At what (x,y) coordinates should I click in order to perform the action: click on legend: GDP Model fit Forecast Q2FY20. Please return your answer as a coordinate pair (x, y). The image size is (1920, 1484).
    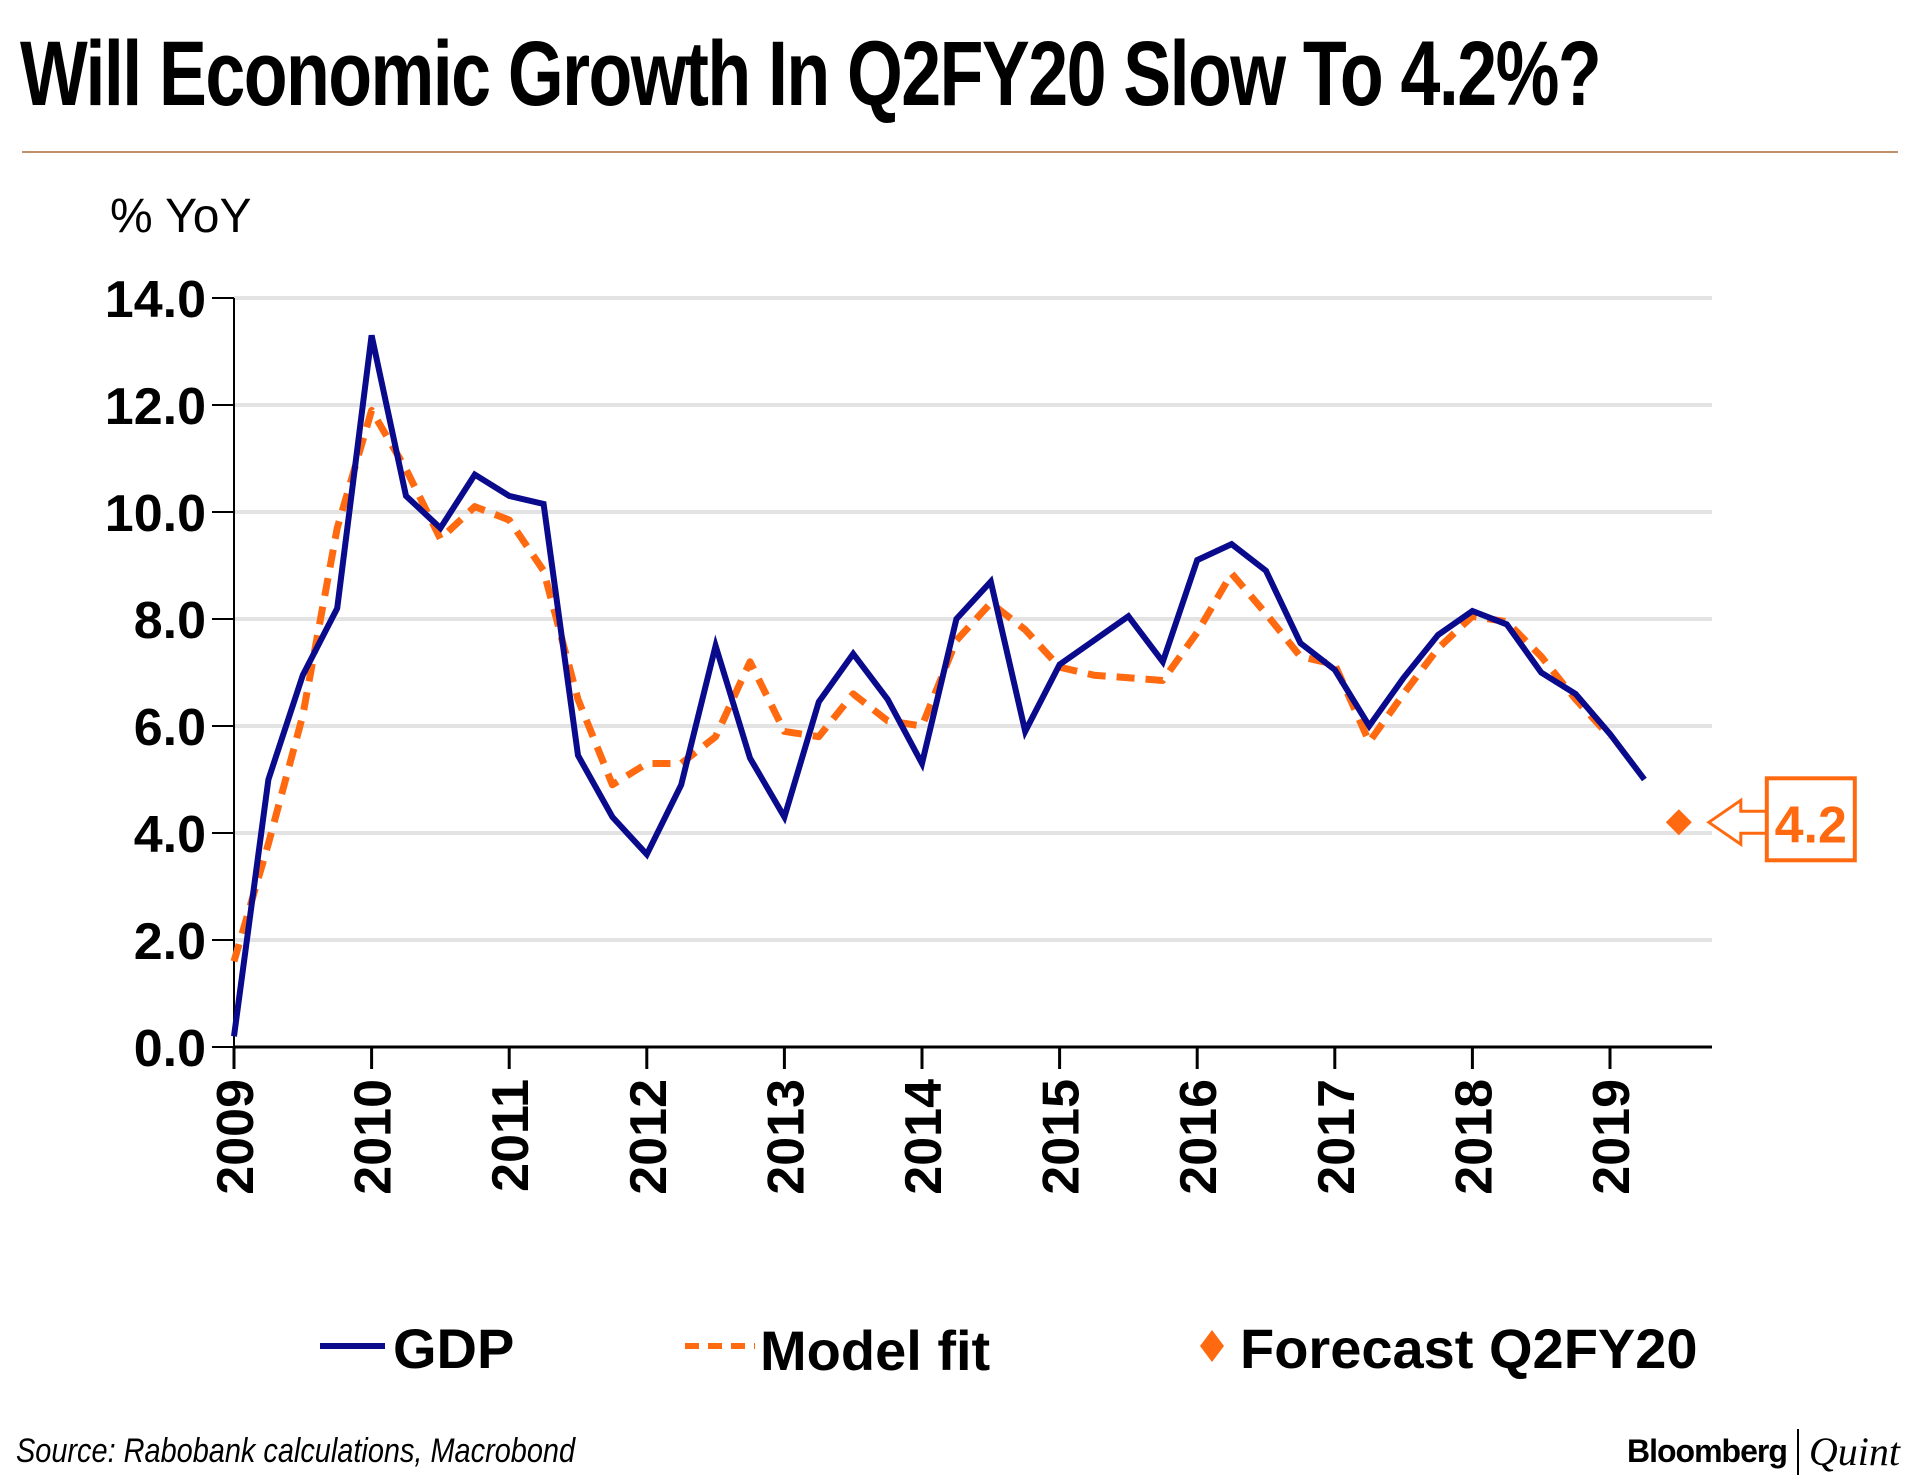
    Looking at the image, I should click on (1009, 1349).